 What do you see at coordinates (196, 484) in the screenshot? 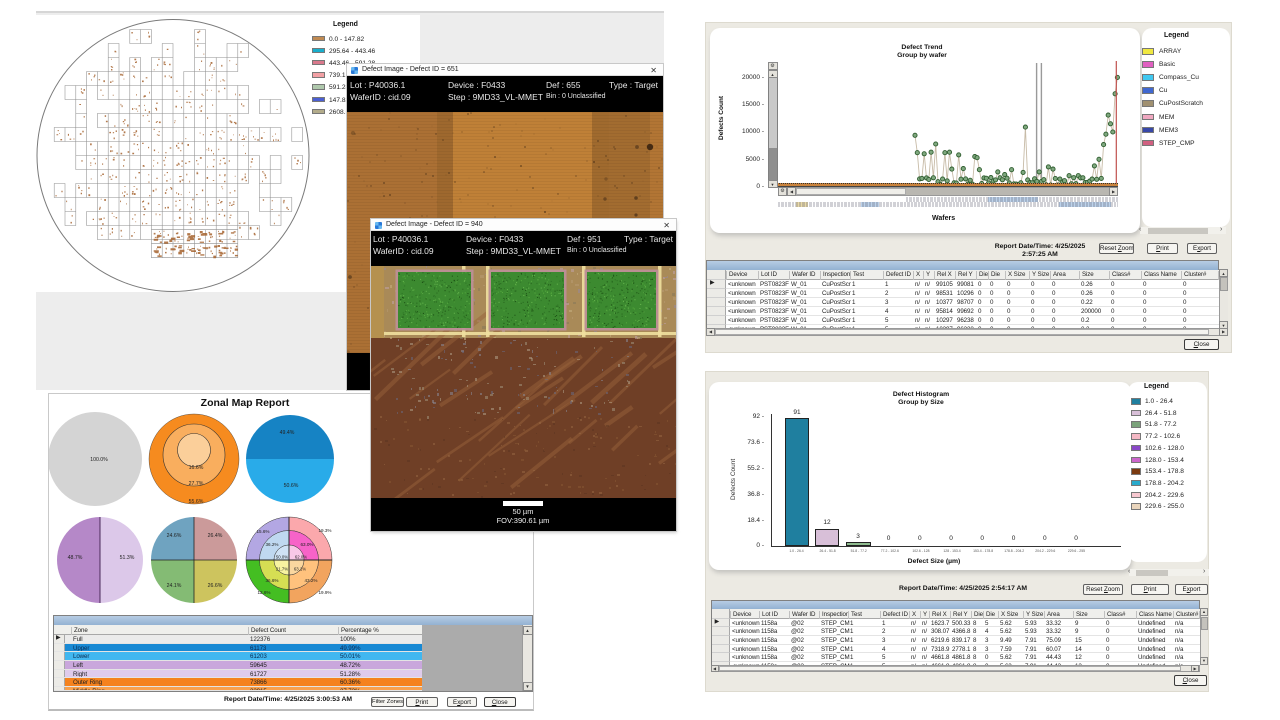
I see `svg-text: 27.7%` at bounding box center [196, 484].